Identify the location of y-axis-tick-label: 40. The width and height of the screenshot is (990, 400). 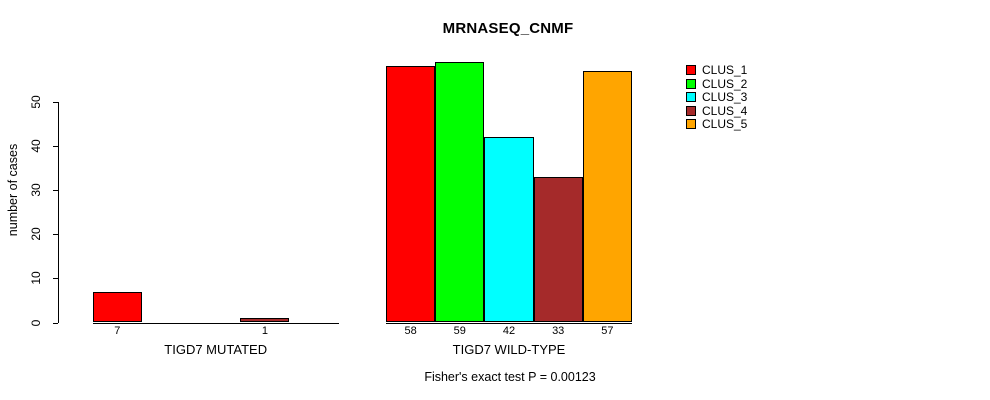
(36, 146).